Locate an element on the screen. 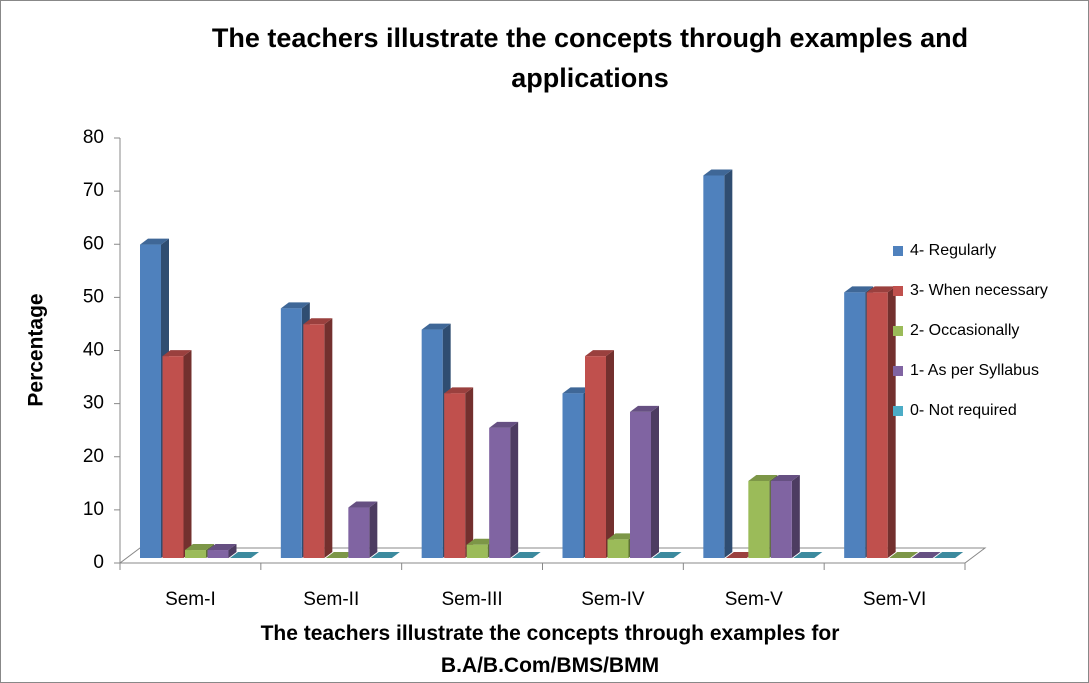 This screenshot has width=1089, height=683. y-tick-label: 80 is located at coordinates (93, 137).